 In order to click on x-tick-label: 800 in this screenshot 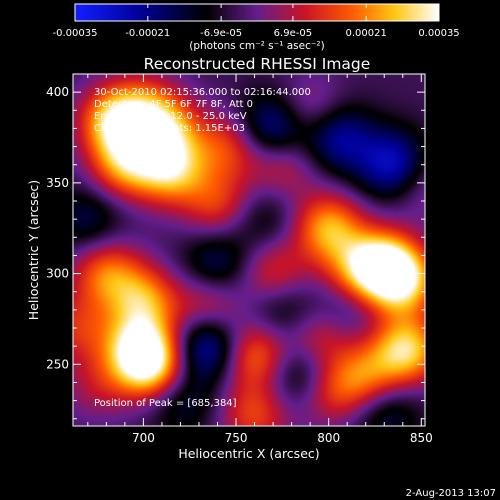, I will do `click(328, 438)`.